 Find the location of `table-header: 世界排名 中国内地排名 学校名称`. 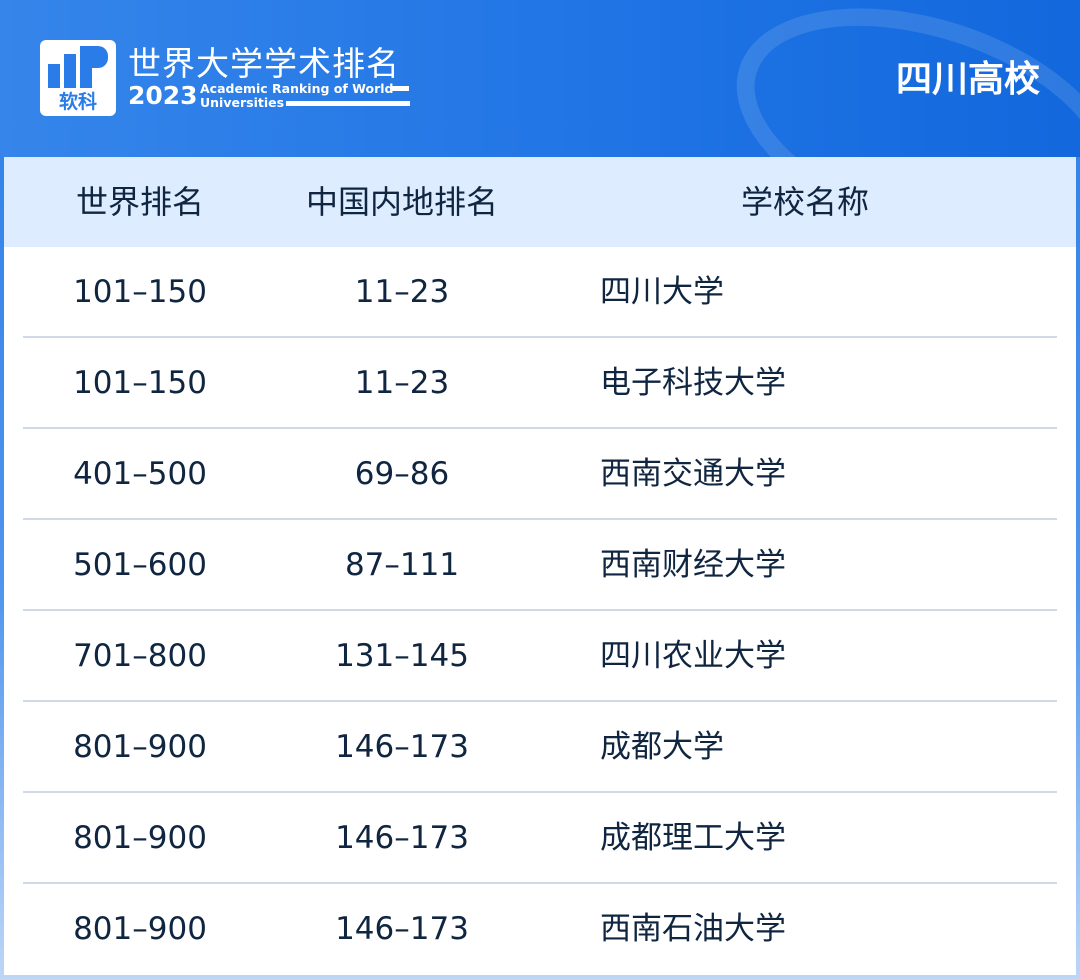

table-header: 世界排名 中国内地排名 学校名称 is located at coordinates (540, 202).